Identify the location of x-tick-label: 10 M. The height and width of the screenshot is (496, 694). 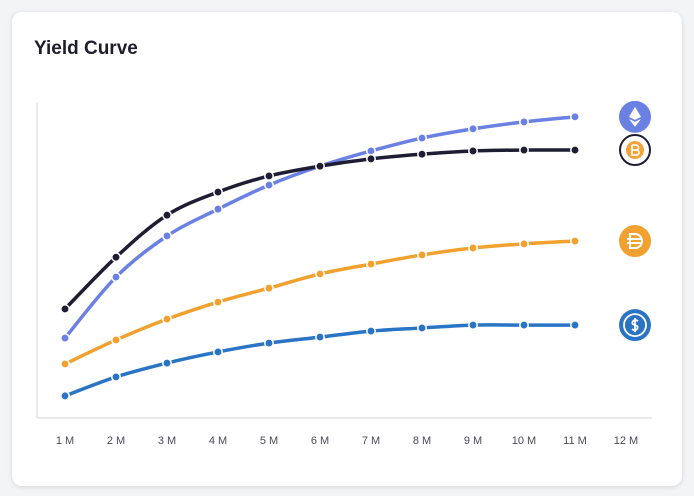
(524, 441).